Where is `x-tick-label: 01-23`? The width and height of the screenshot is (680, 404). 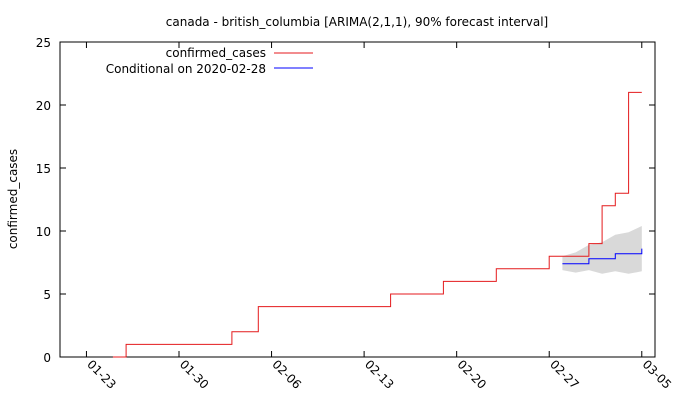 x-tick-label: 01-23 is located at coordinates (101, 374).